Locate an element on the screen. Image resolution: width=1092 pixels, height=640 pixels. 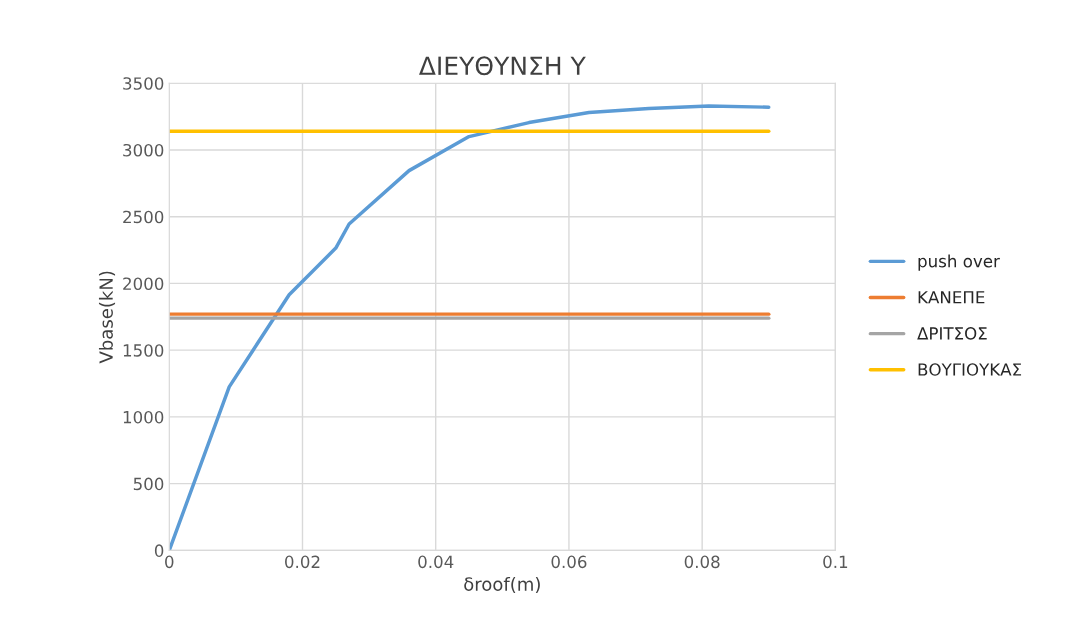
y-axis-title: Vbase(kN) is located at coordinates (107, 317).